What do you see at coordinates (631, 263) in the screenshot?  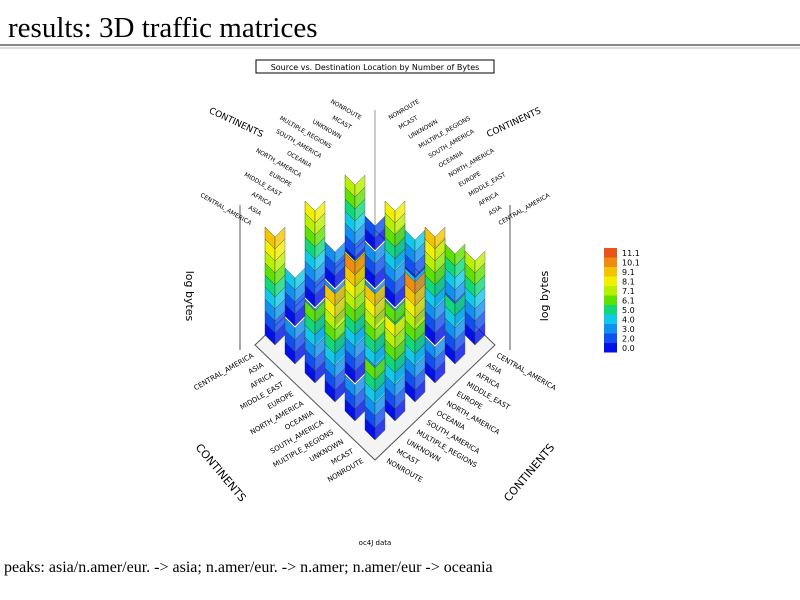 I see `colorbar-label: 10.1` at bounding box center [631, 263].